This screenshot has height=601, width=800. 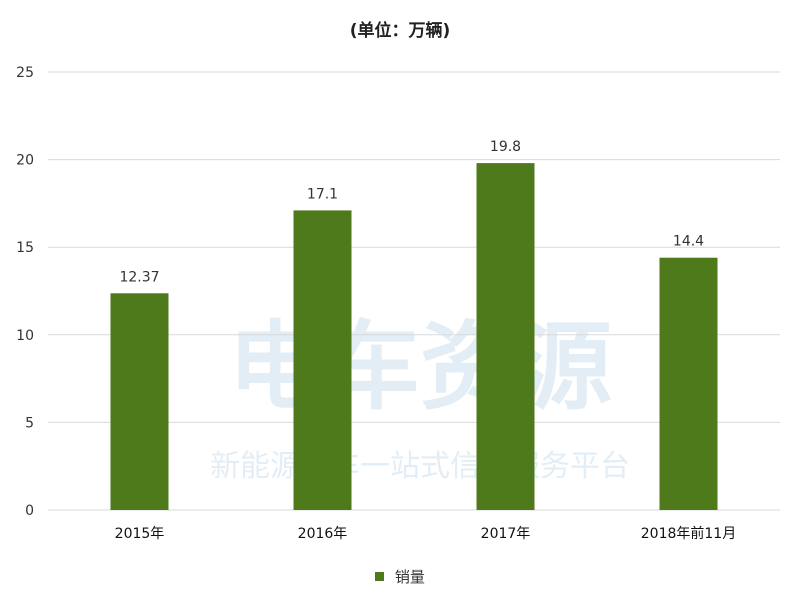 What do you see at coordinates (420, 466) in the screenshot?
I see `svg-text: 新能源汽车一站式信息服务平台` at bounding box center [420, 466].